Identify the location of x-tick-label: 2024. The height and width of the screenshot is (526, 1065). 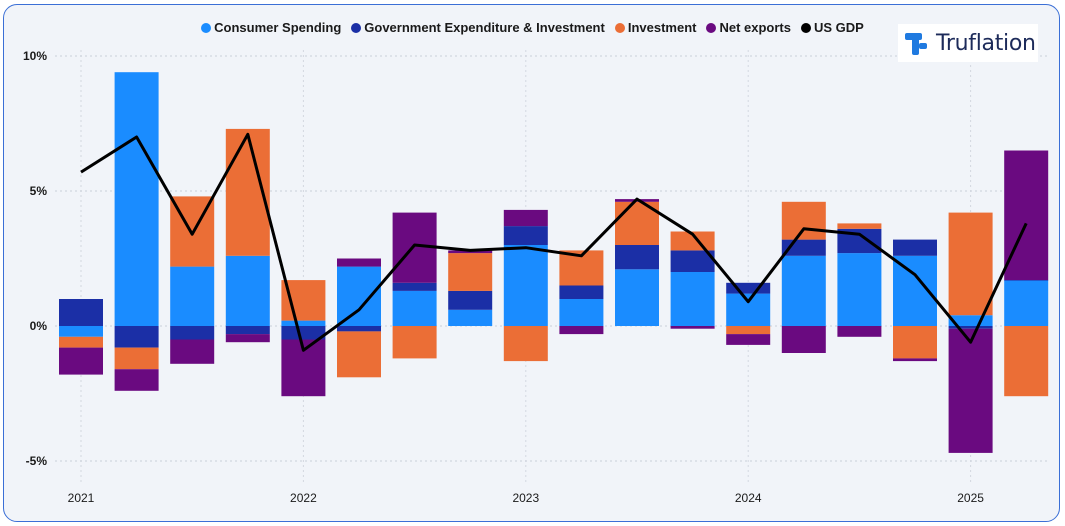
(748, 498).